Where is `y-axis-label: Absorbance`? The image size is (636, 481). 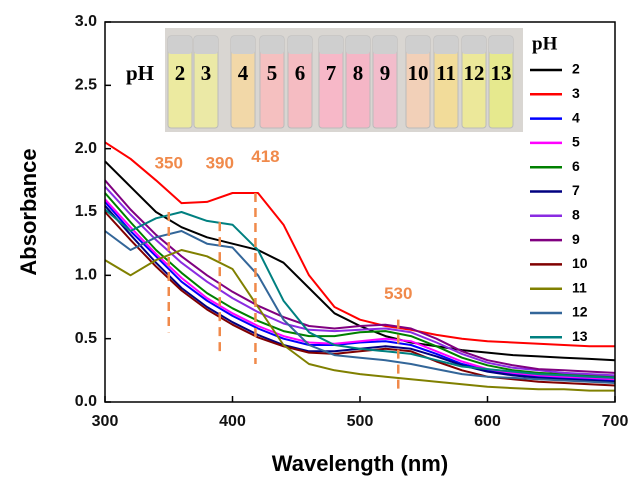
y-axis-label: Absorbance is located at coordinates (28, 211).